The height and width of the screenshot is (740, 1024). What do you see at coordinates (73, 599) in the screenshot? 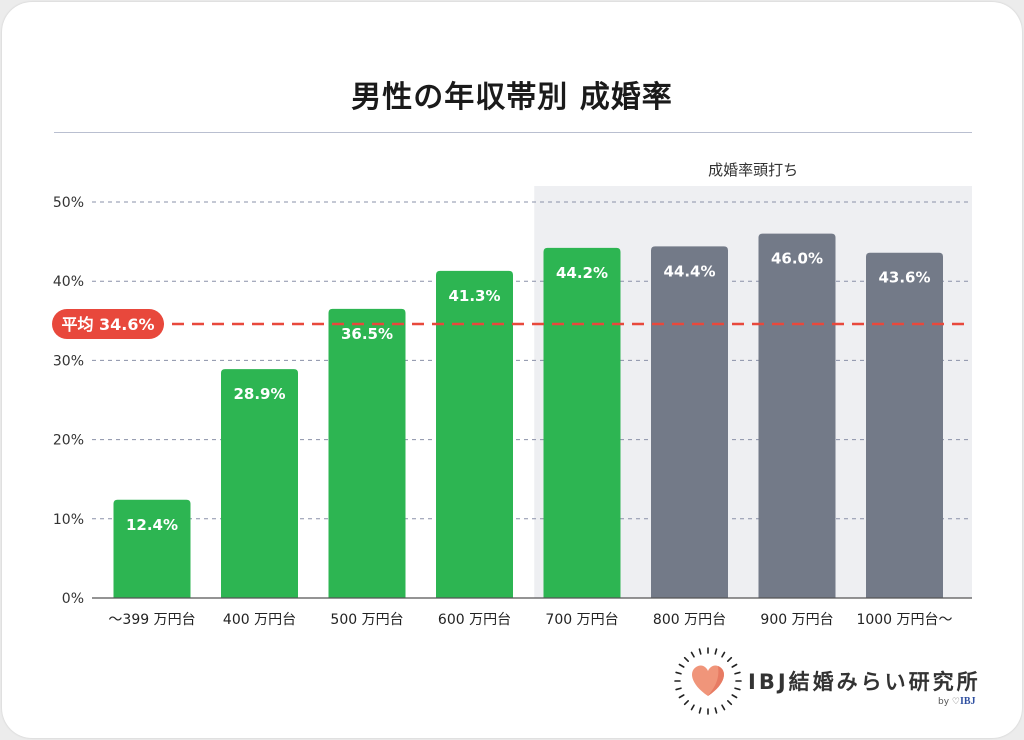
I see `y-tick-label: 0%` at bounding box center [73, 599].